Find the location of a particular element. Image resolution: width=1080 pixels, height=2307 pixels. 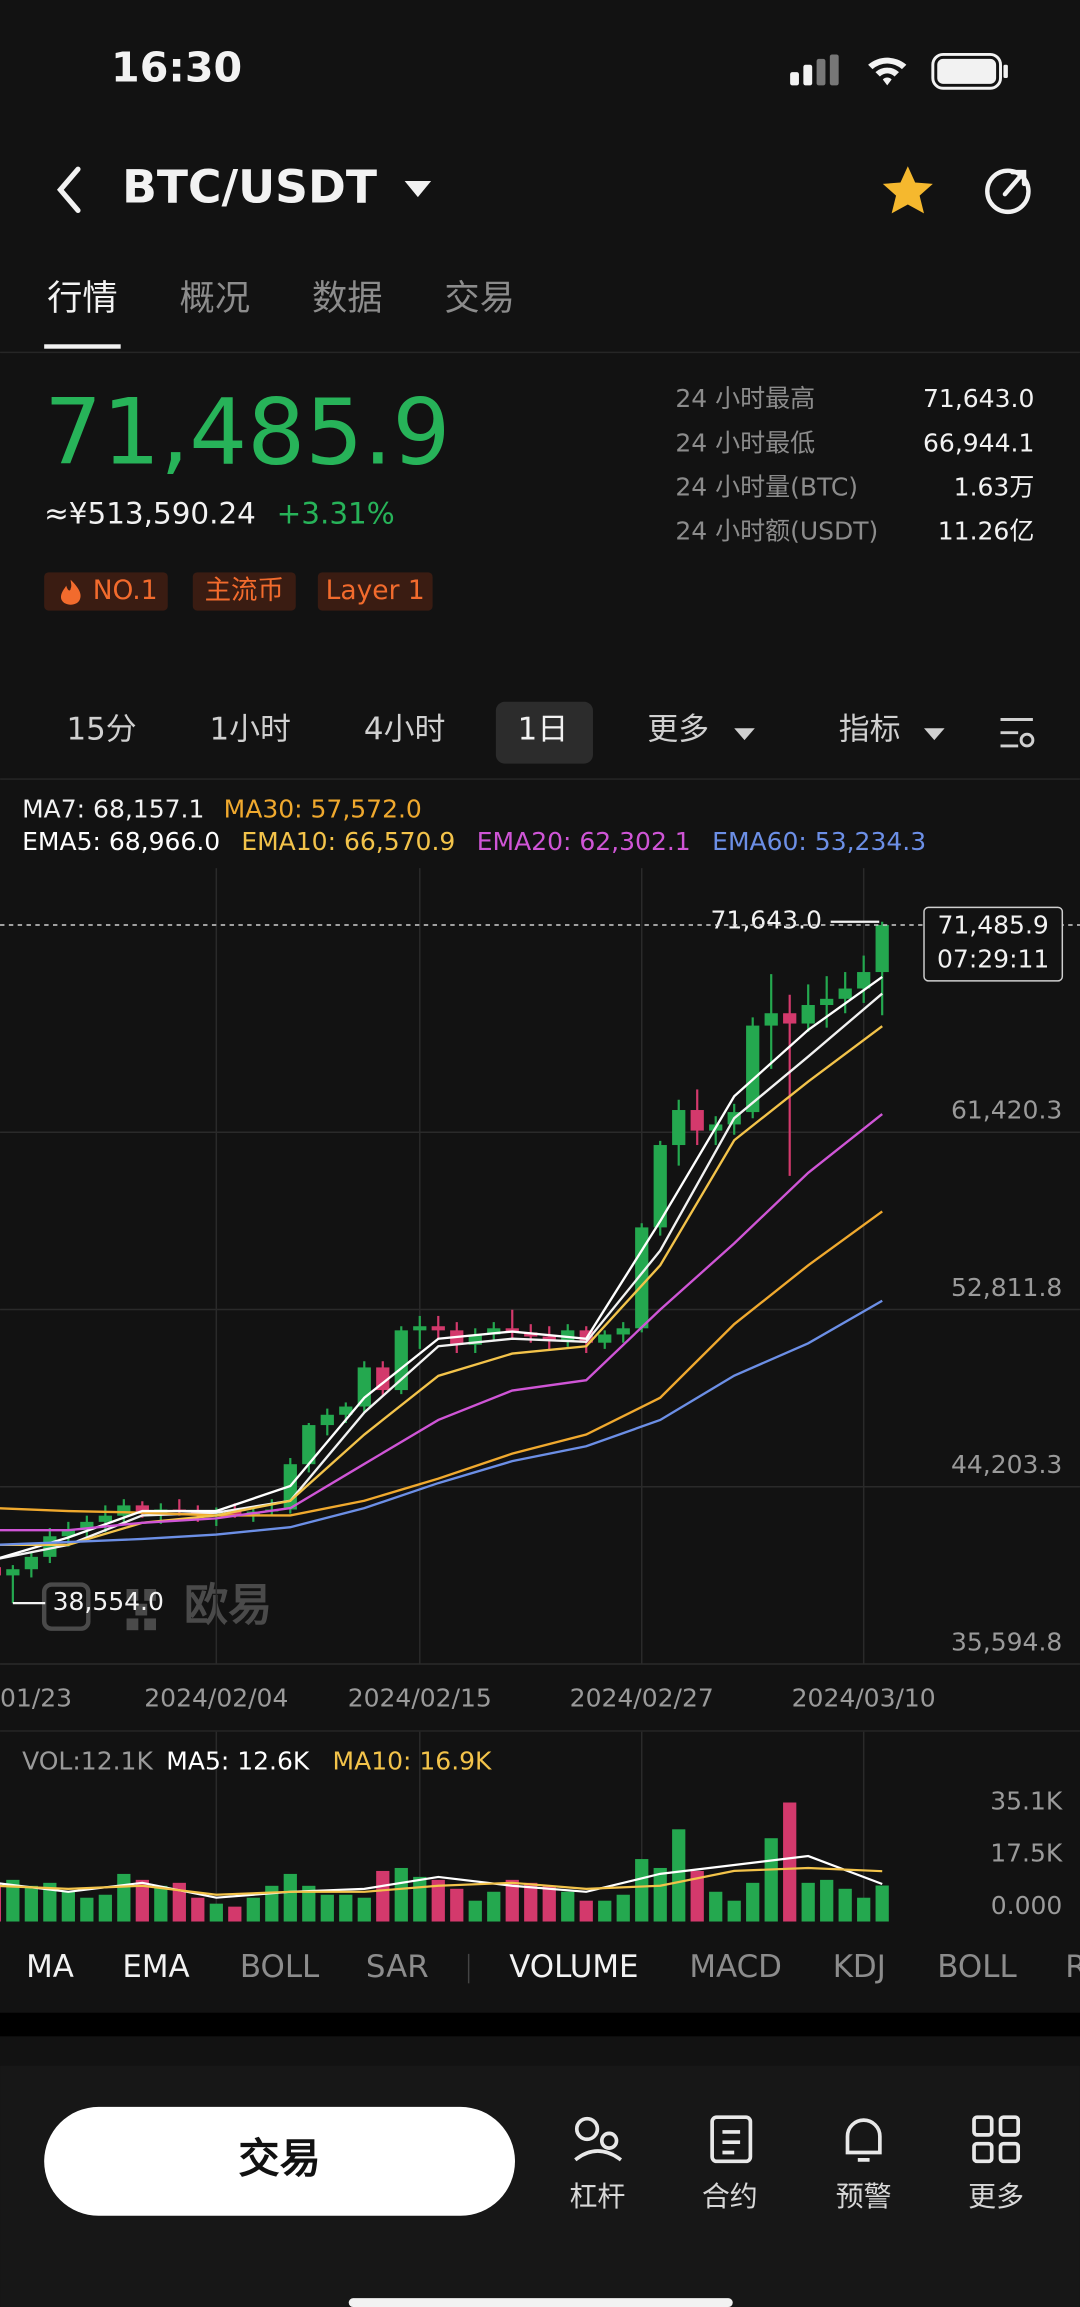

tag-text: 主流币 is located at coordinates (244, 590).